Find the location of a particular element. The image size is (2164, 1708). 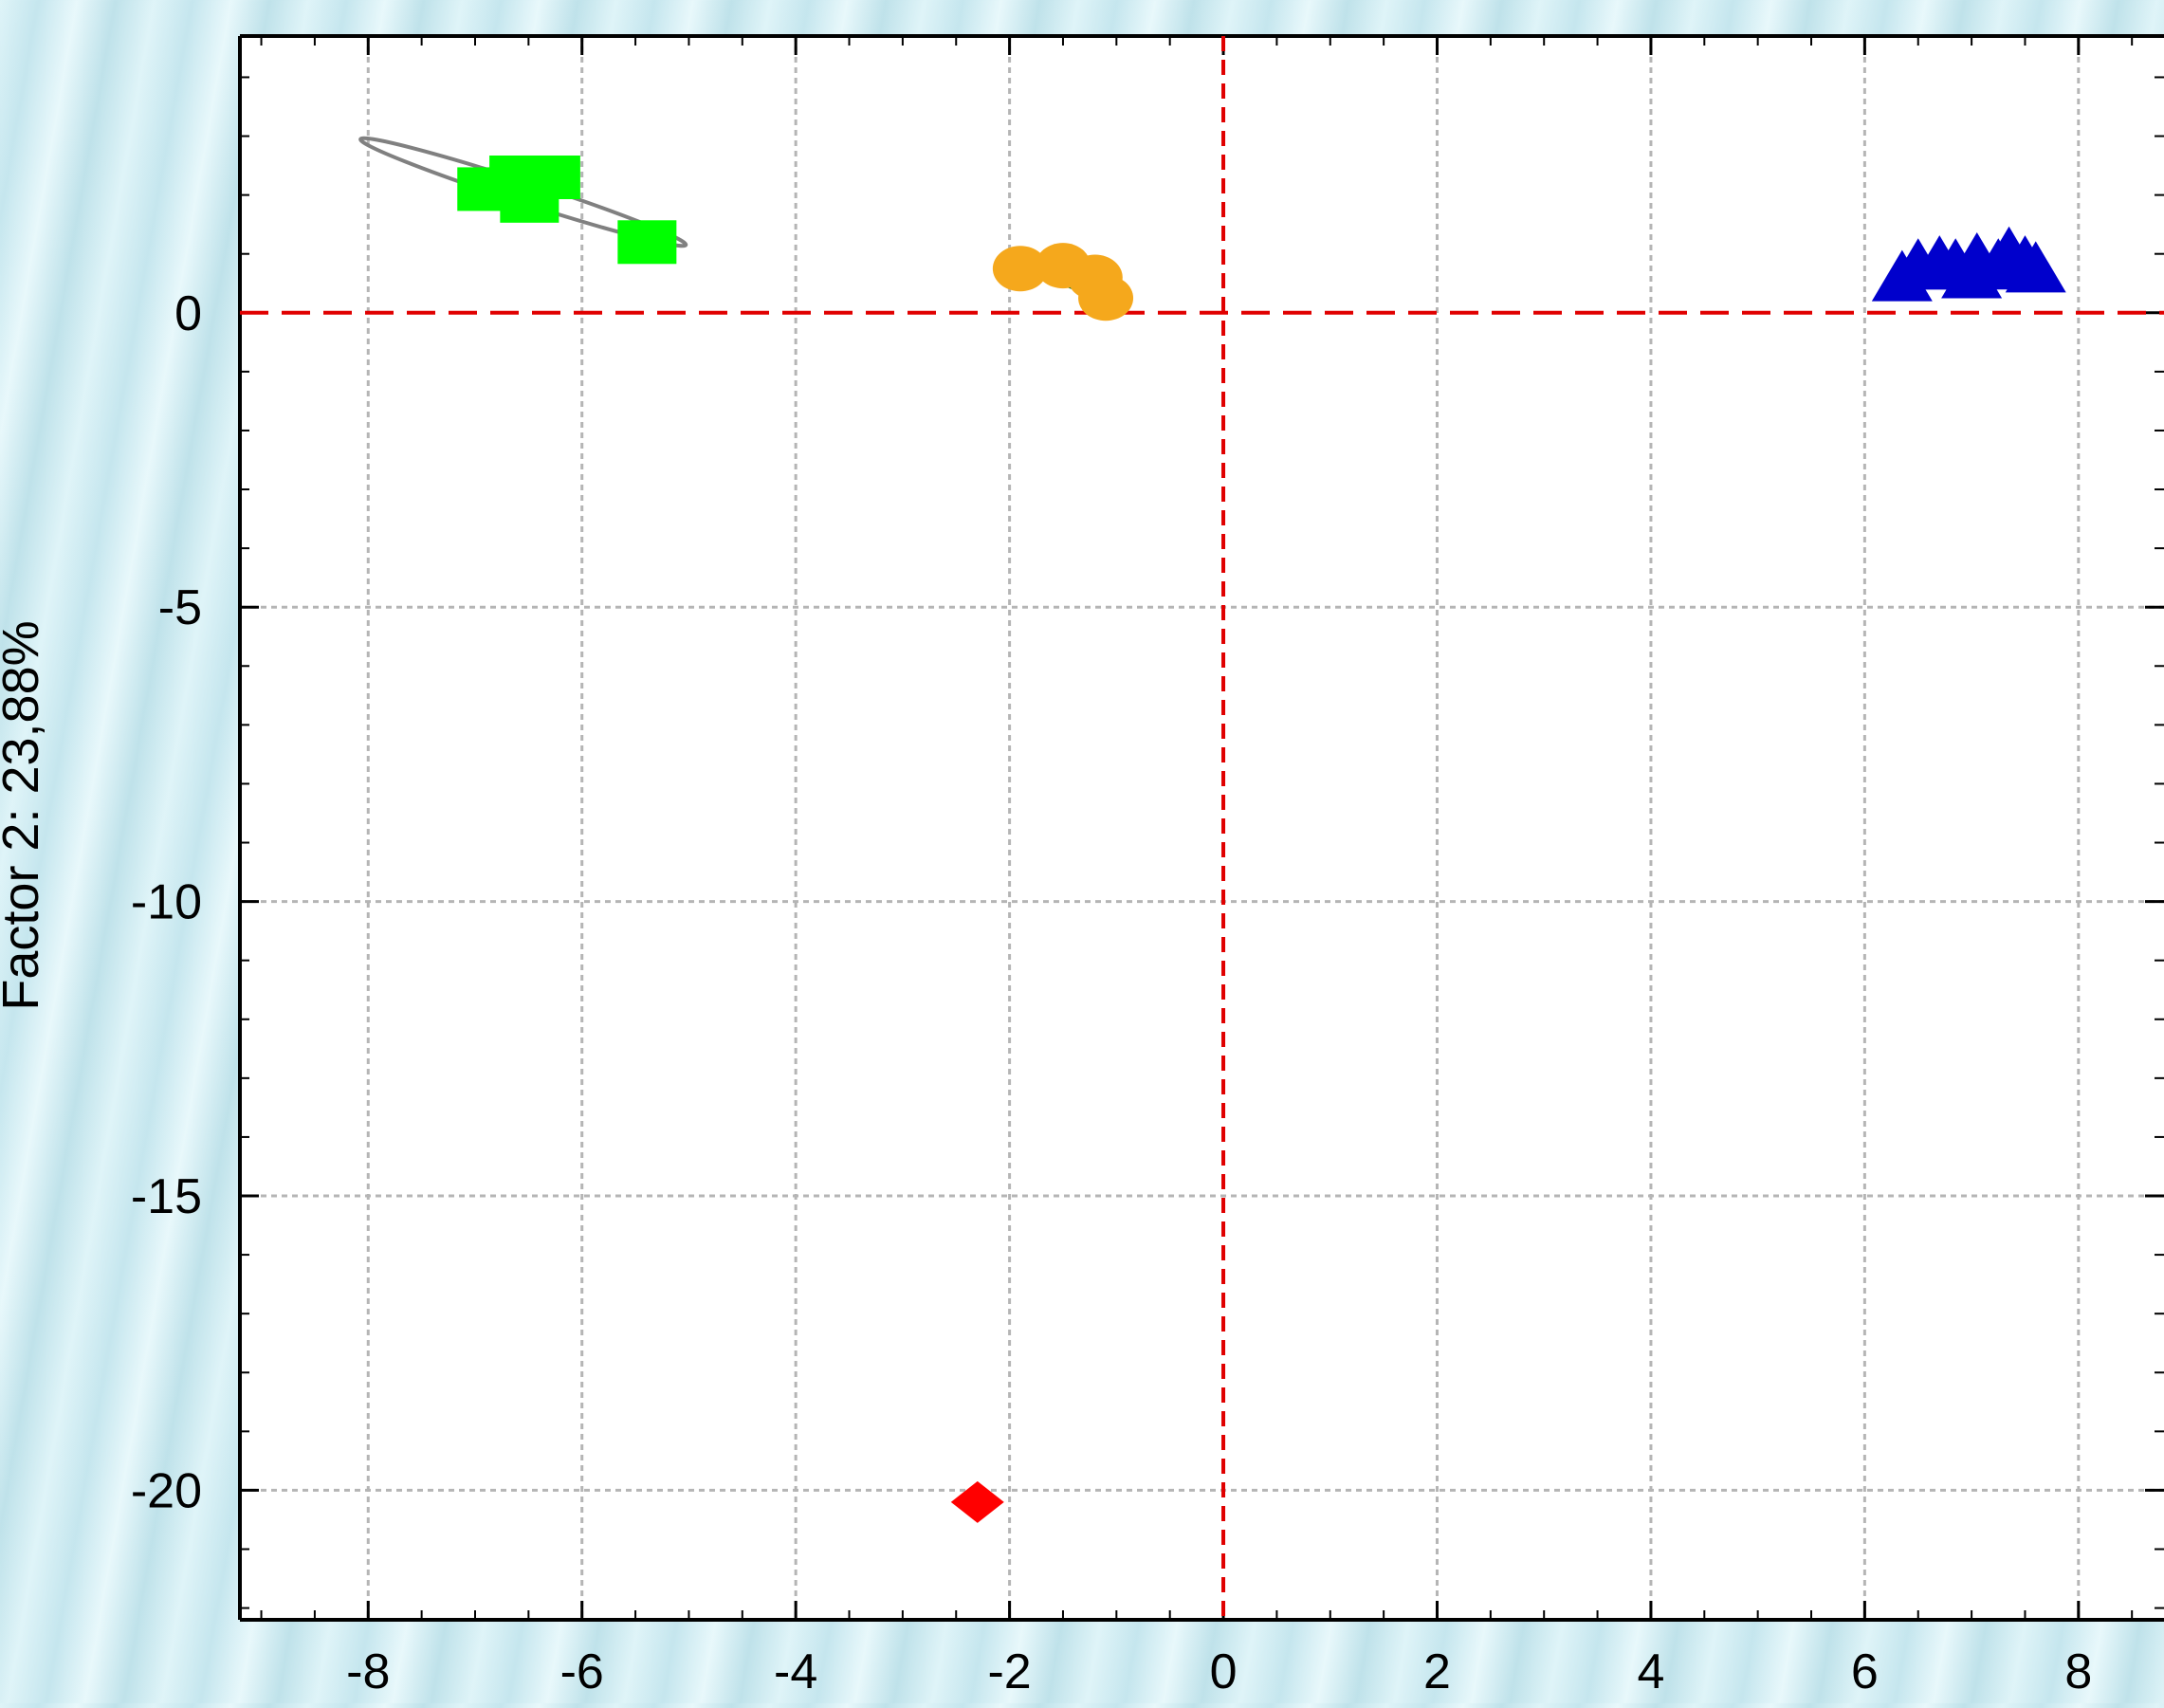

y-tick-label: -15 is located at coordinates (166, 1196).